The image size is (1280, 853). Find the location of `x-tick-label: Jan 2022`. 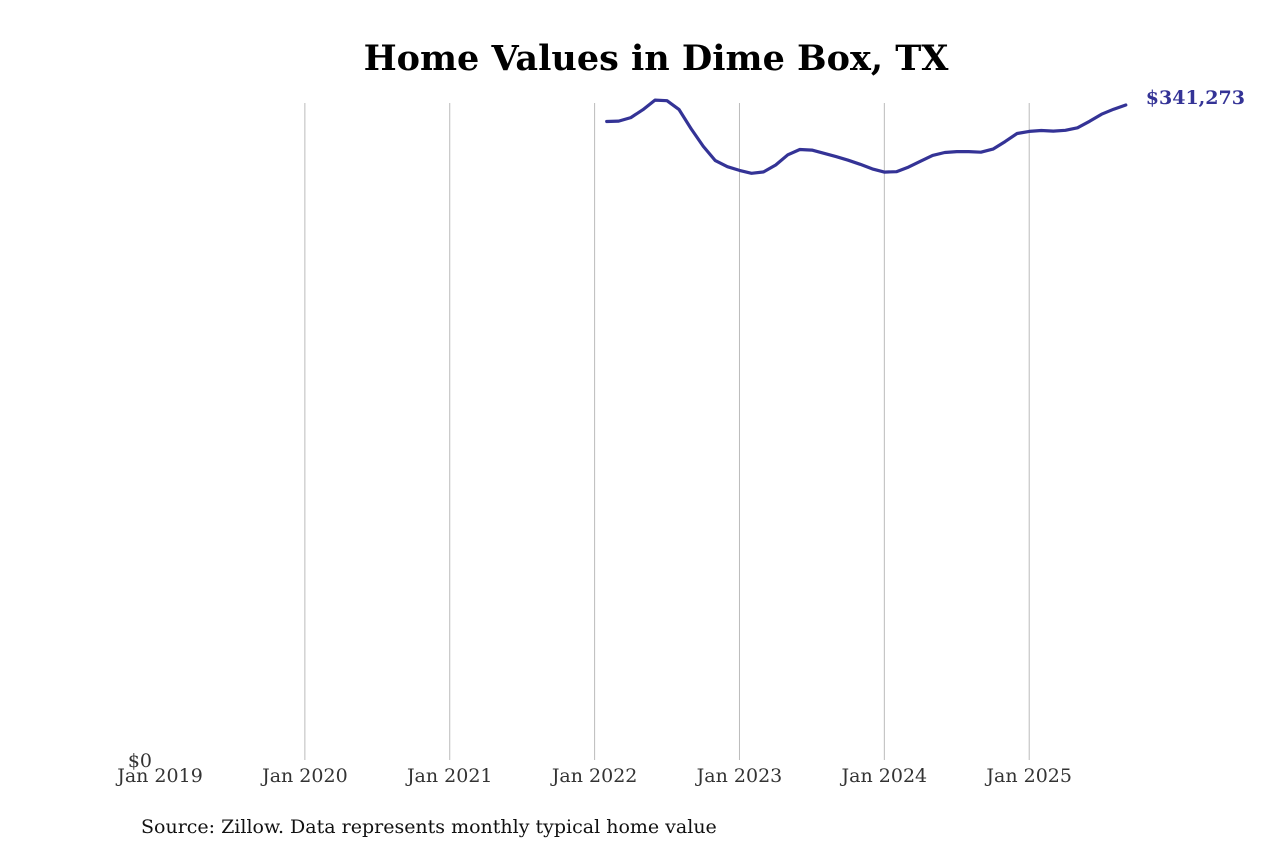

x-tick-label: Jan 2022 is located at coordinates (594, 776).